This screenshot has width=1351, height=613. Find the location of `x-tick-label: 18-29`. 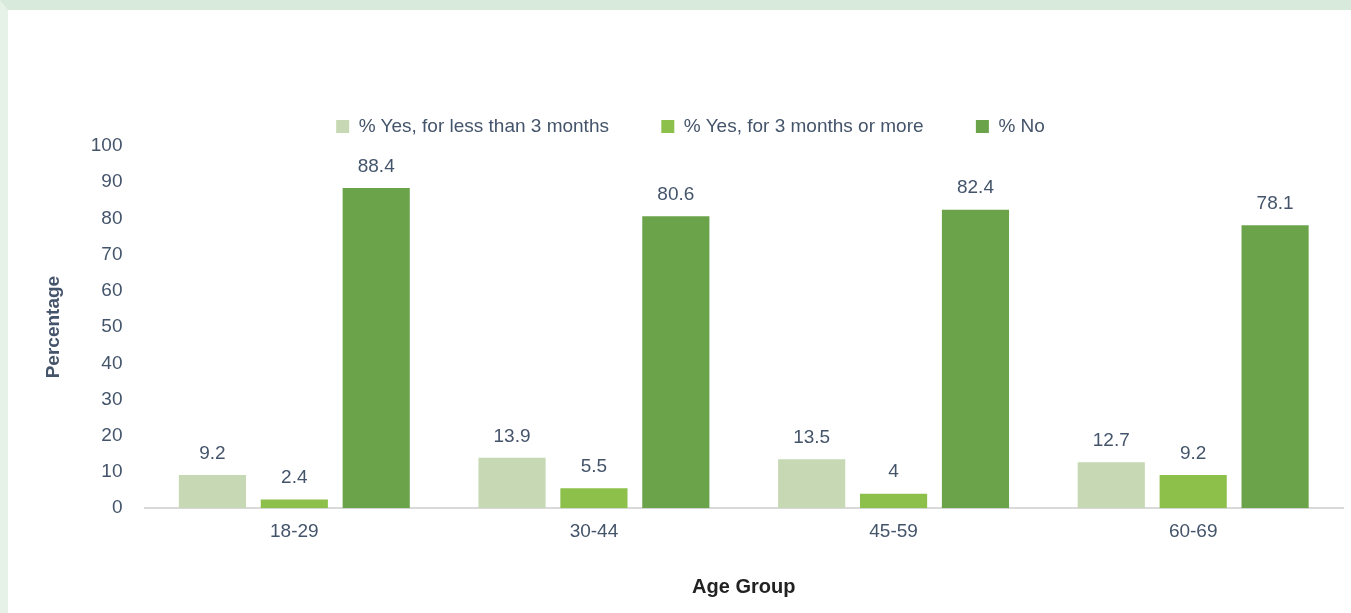

x-tick-label: 18-29 is located at coordinates (294, 530).